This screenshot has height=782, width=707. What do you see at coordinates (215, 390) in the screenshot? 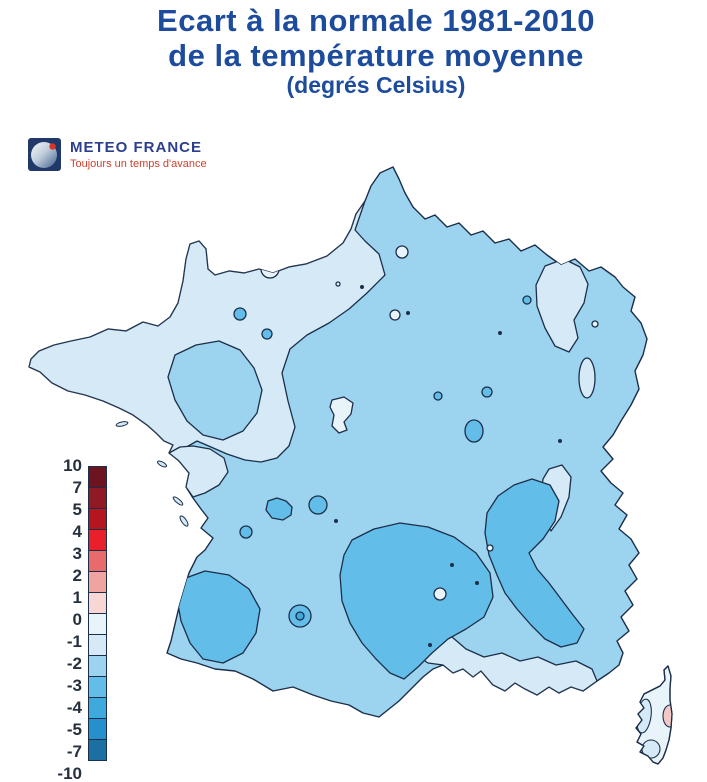
I see `region-brittany-medium-lobe` at bounding box center [215, 390].